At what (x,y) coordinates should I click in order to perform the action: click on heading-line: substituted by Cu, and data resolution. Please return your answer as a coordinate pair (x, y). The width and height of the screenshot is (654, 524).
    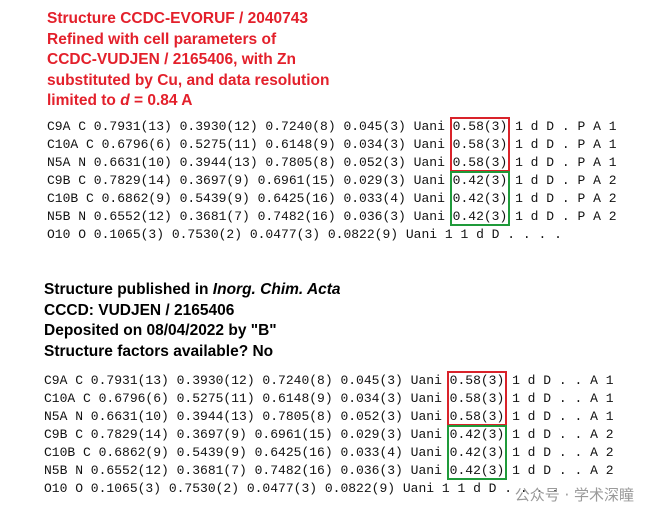
    Looking at the image, I should click on (188, 81).